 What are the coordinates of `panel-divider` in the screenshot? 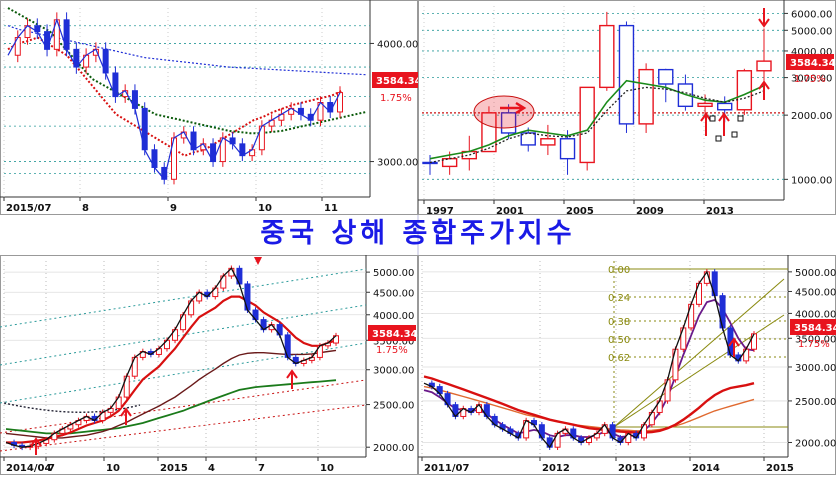 It's located at (418, 237).